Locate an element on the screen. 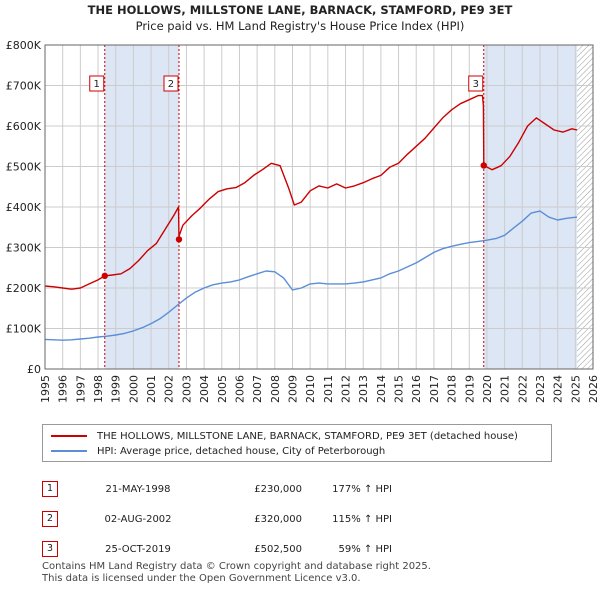  x-tick-label: 1997 is located at coordinates (80, 389).